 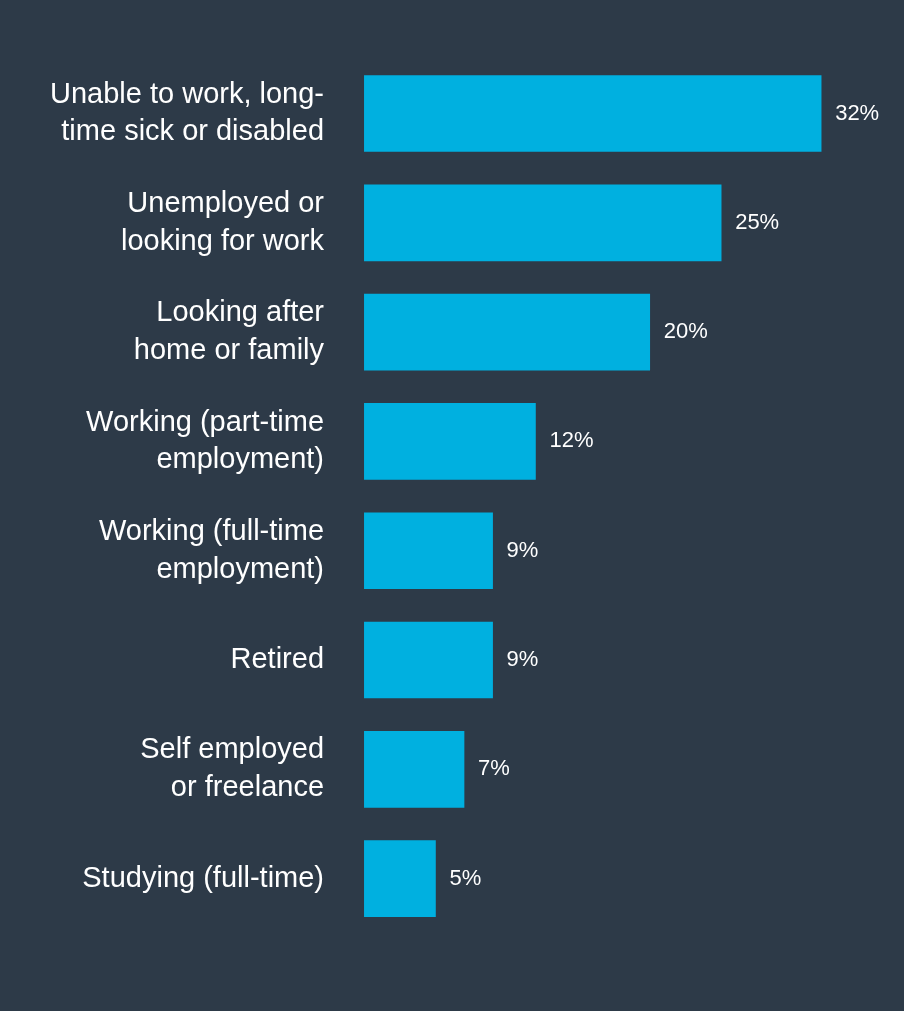 I want to click on data-label: 20%, so click(x=685, y=331).